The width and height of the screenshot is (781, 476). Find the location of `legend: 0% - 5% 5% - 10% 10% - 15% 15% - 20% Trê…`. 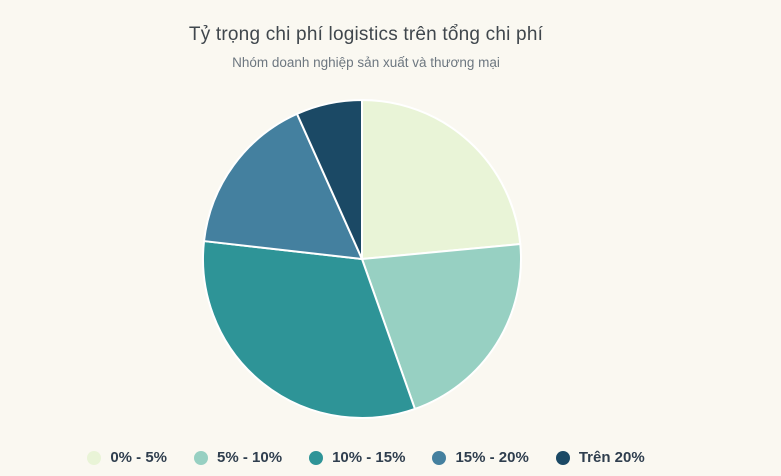

legend: 0% - 5% 5% - 10% 10% - 15% 15% - 20% Trê… is located at coordinates (366, 457).